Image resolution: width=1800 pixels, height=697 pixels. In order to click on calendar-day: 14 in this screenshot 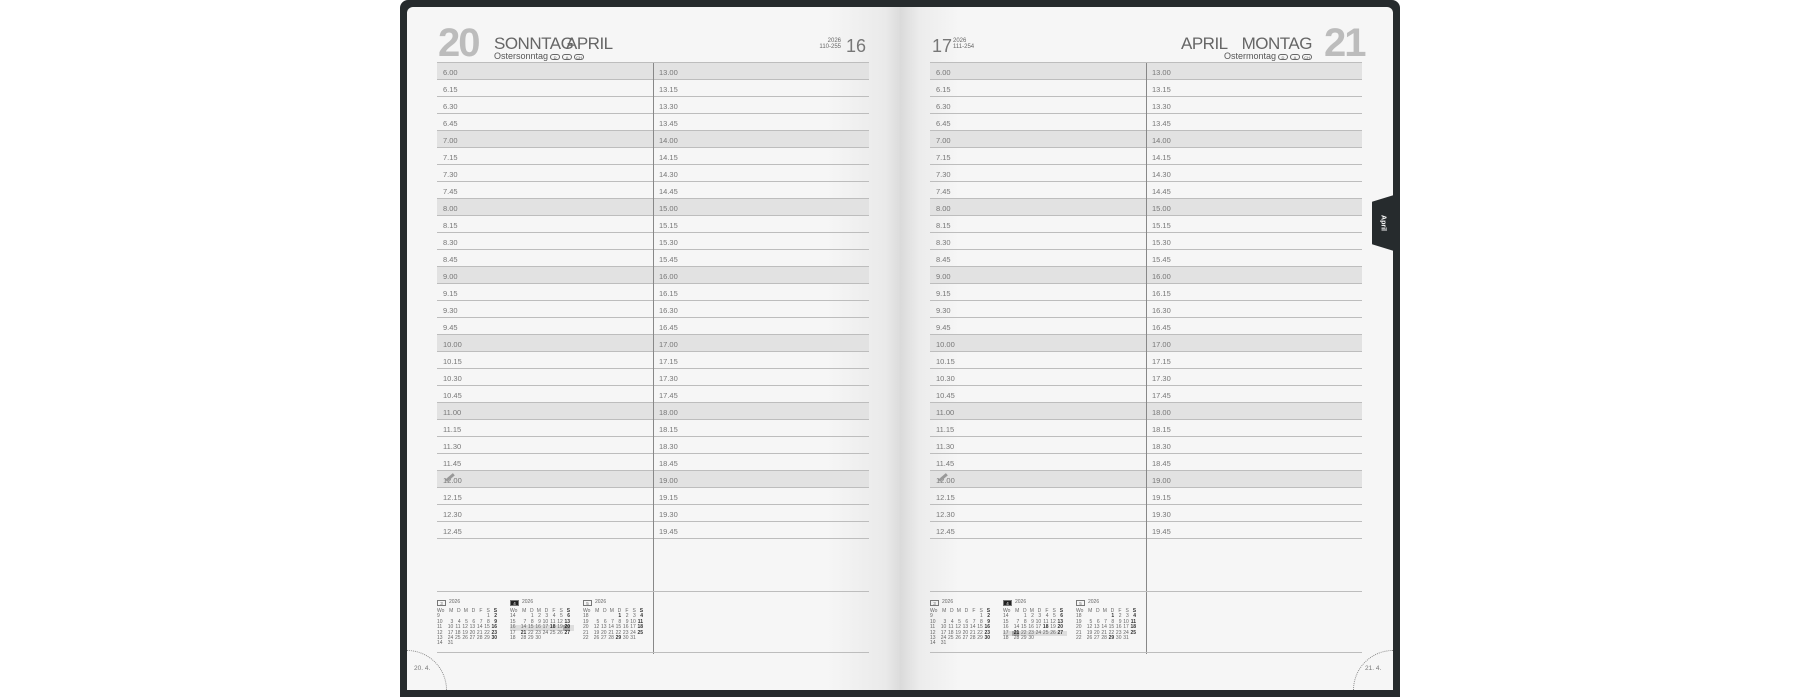, I will do `click(972, 627)`.